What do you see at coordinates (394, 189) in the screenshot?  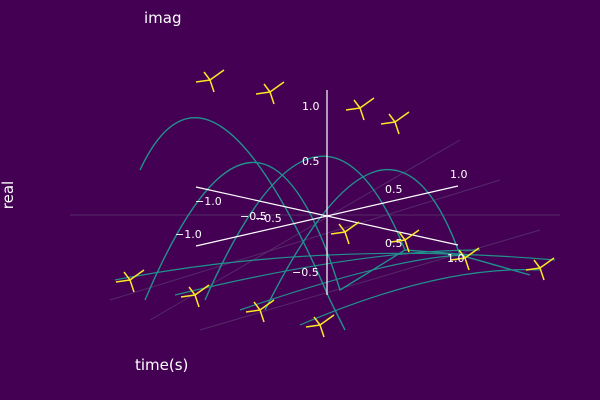 I see `x-tick-label: 0.5` at bounding box center [394, 189].